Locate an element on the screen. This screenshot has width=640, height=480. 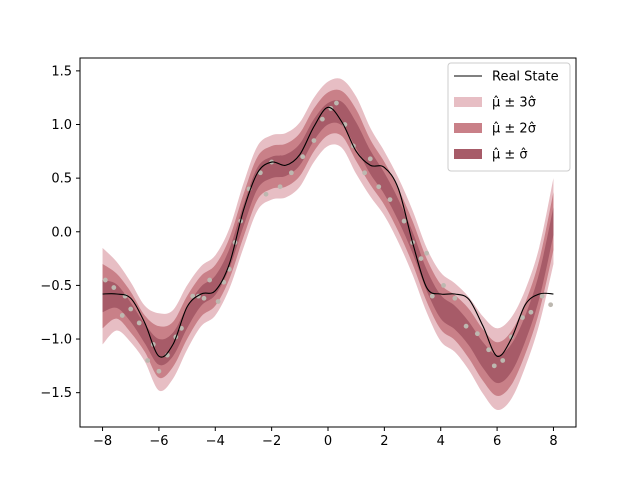
y-tick-label: 1.5 is located at coordinates (61, 71).